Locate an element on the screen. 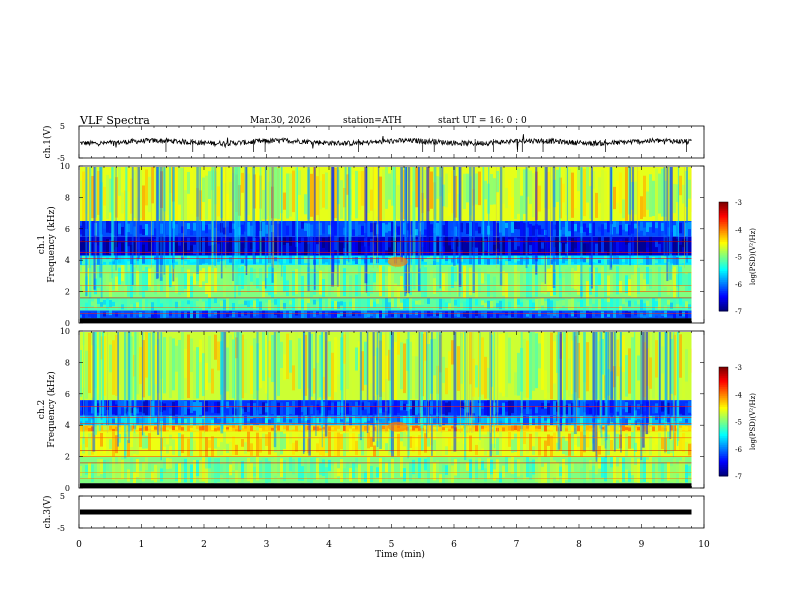 The width and height of the screenshot is (792, 612). ch1-spectrogram-y-tick-label: 2 is located at coordinates (67, 292).